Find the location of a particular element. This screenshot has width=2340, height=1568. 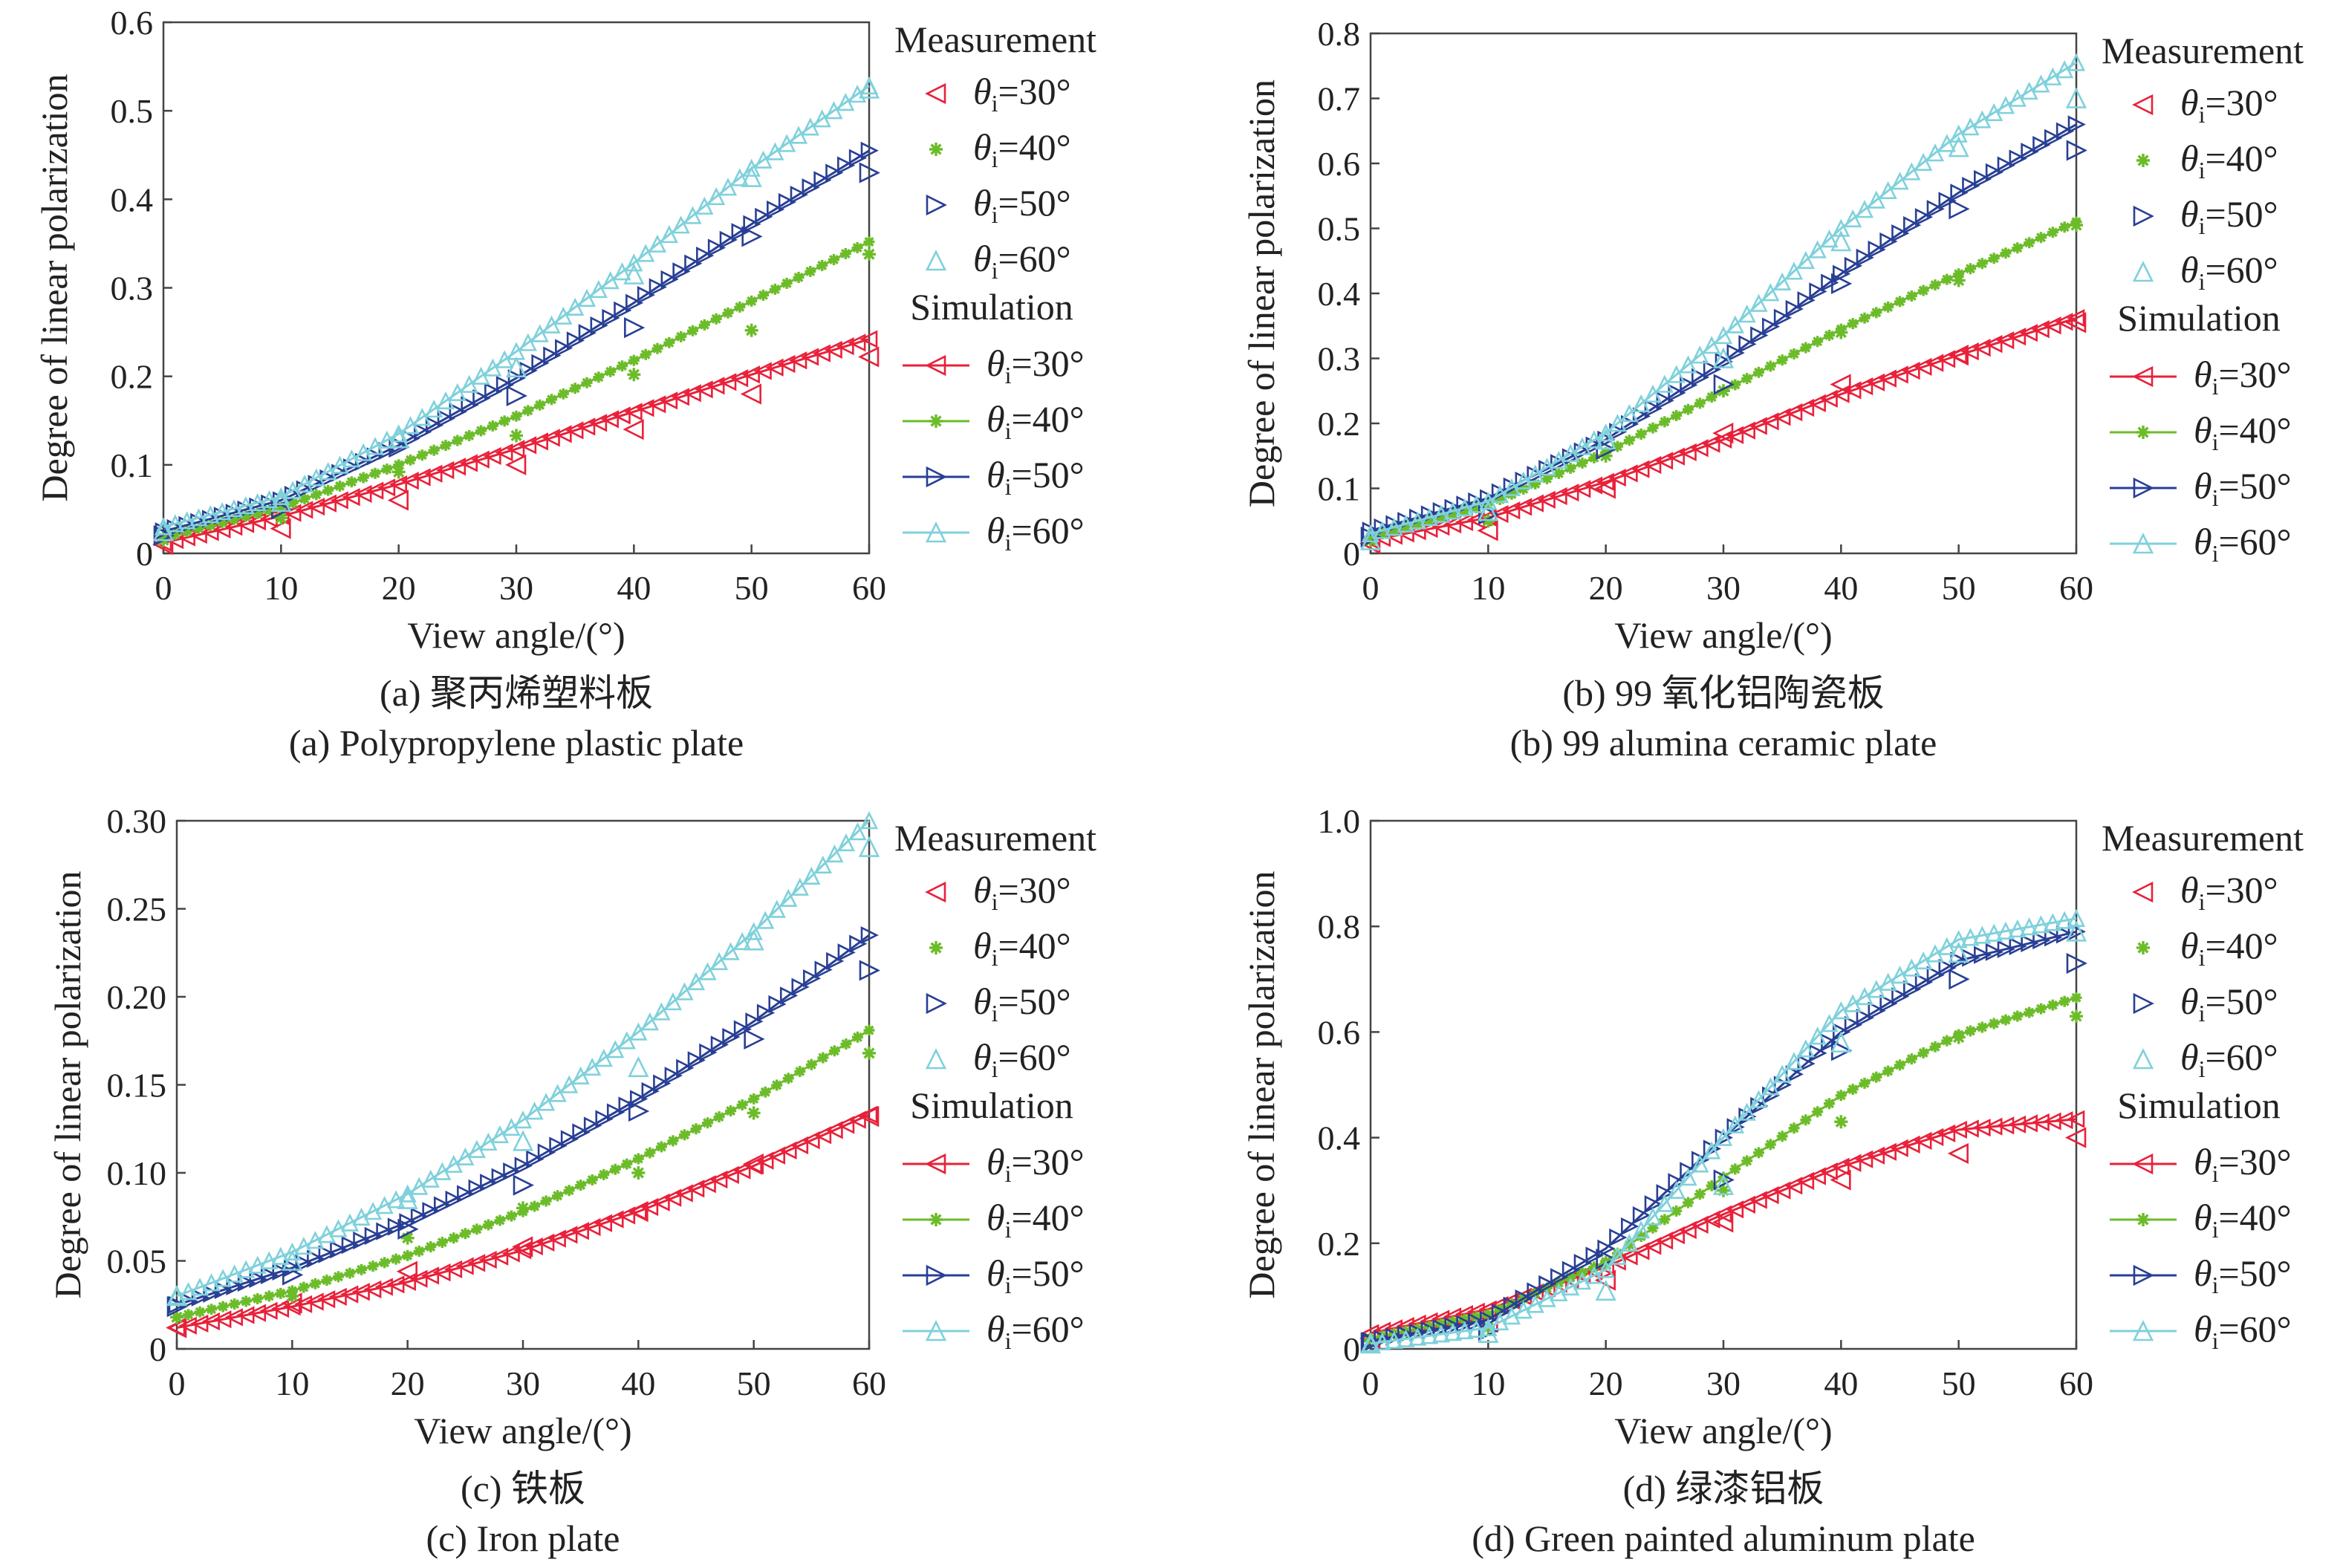

y-tick-label: 0.1 is located at coordinates (1340, 489).